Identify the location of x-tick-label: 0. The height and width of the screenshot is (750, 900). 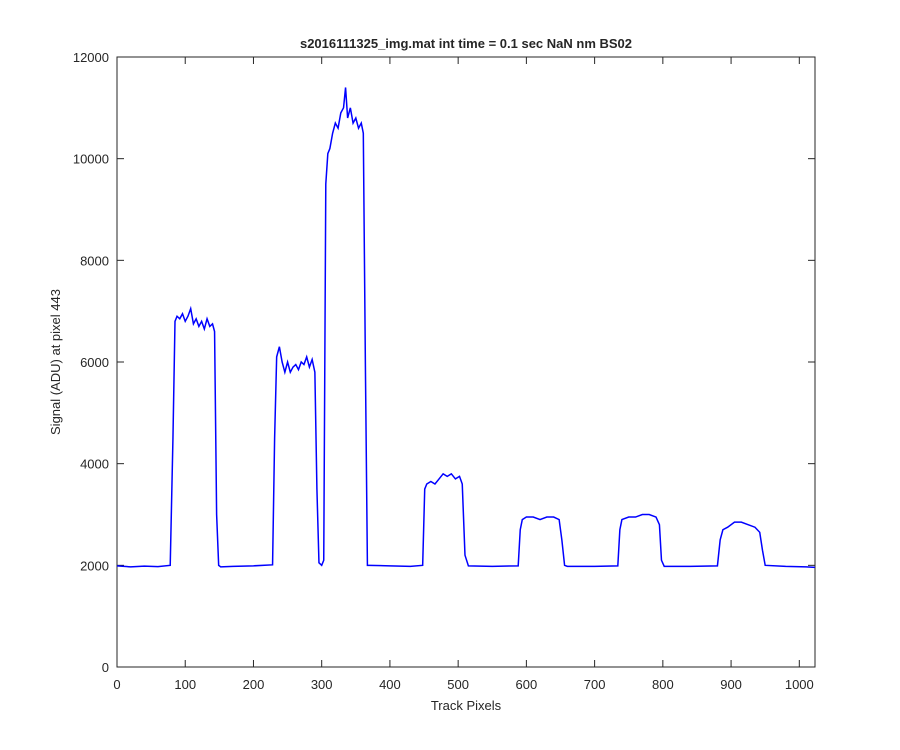
(116, 684).